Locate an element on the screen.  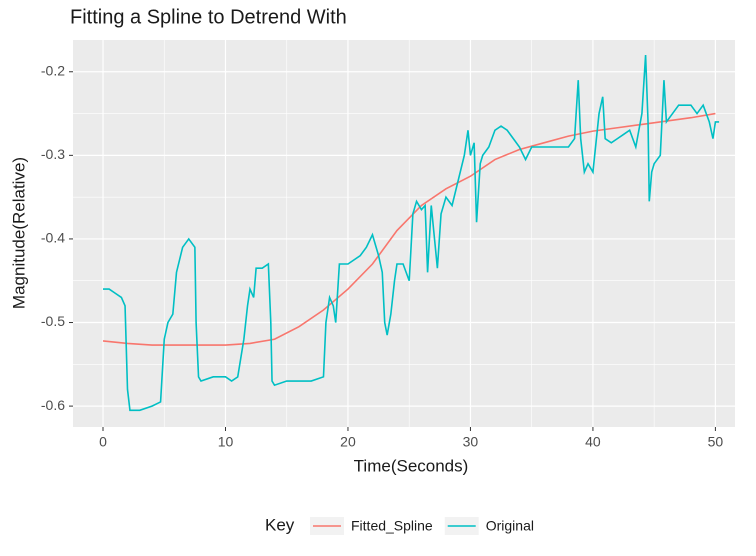
chart-title: Fitting a Spline to Detrend With is located at coordinates (208, 17).